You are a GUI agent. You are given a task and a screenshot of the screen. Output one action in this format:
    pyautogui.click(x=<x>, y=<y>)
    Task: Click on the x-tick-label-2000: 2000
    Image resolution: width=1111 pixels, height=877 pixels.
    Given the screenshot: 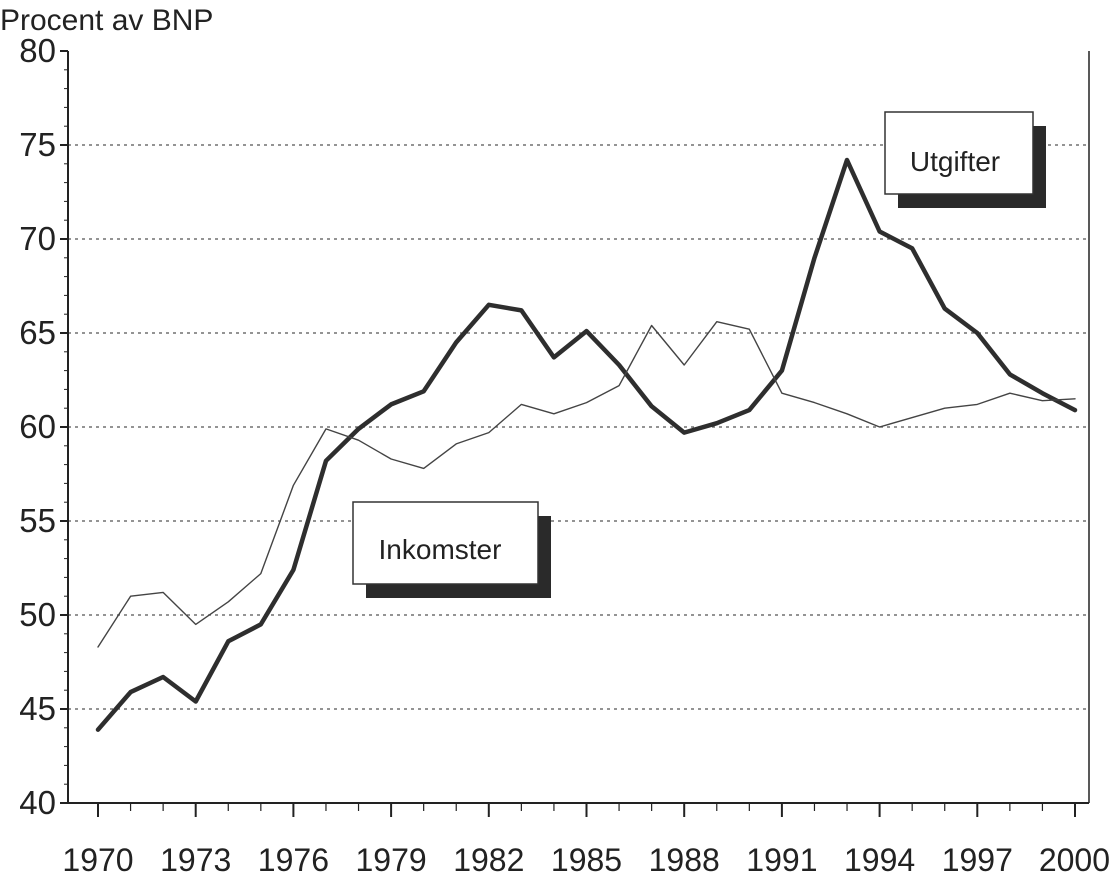 What is the action you would take?
    pyautogui.click(x=1074, y=859)
    